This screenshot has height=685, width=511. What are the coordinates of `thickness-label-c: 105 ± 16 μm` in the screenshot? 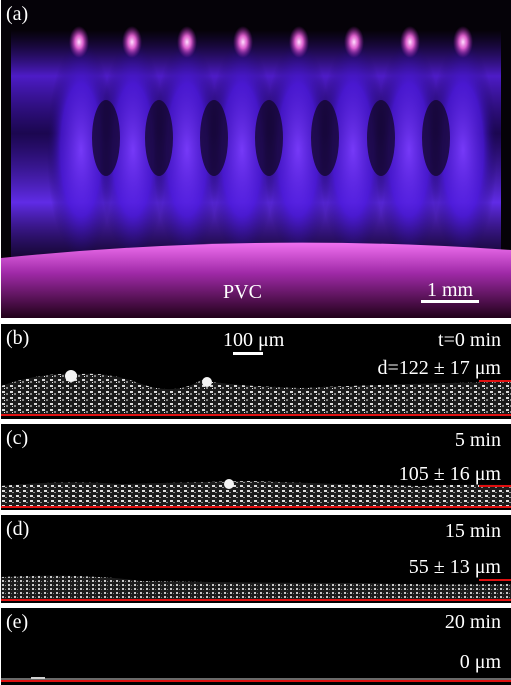 It's located at (449, 474).